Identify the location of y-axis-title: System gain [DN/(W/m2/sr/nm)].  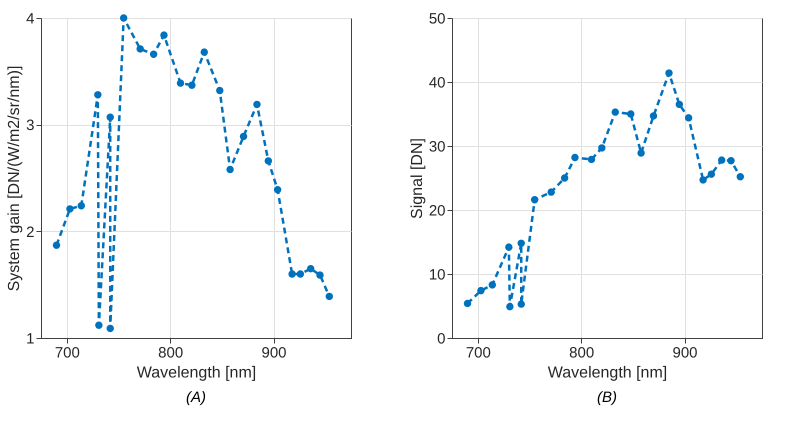
(15, 179).